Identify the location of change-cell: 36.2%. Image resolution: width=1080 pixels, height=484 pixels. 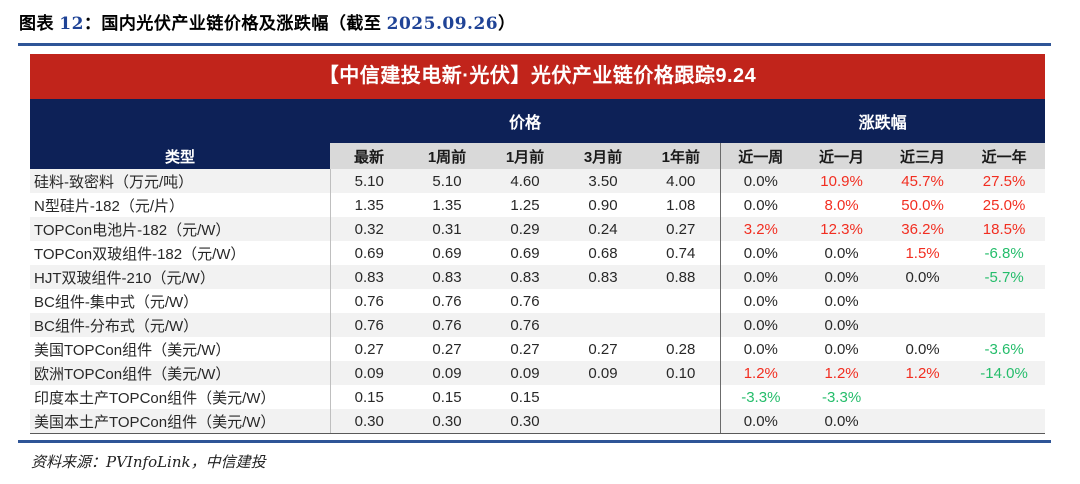
(923, 229).